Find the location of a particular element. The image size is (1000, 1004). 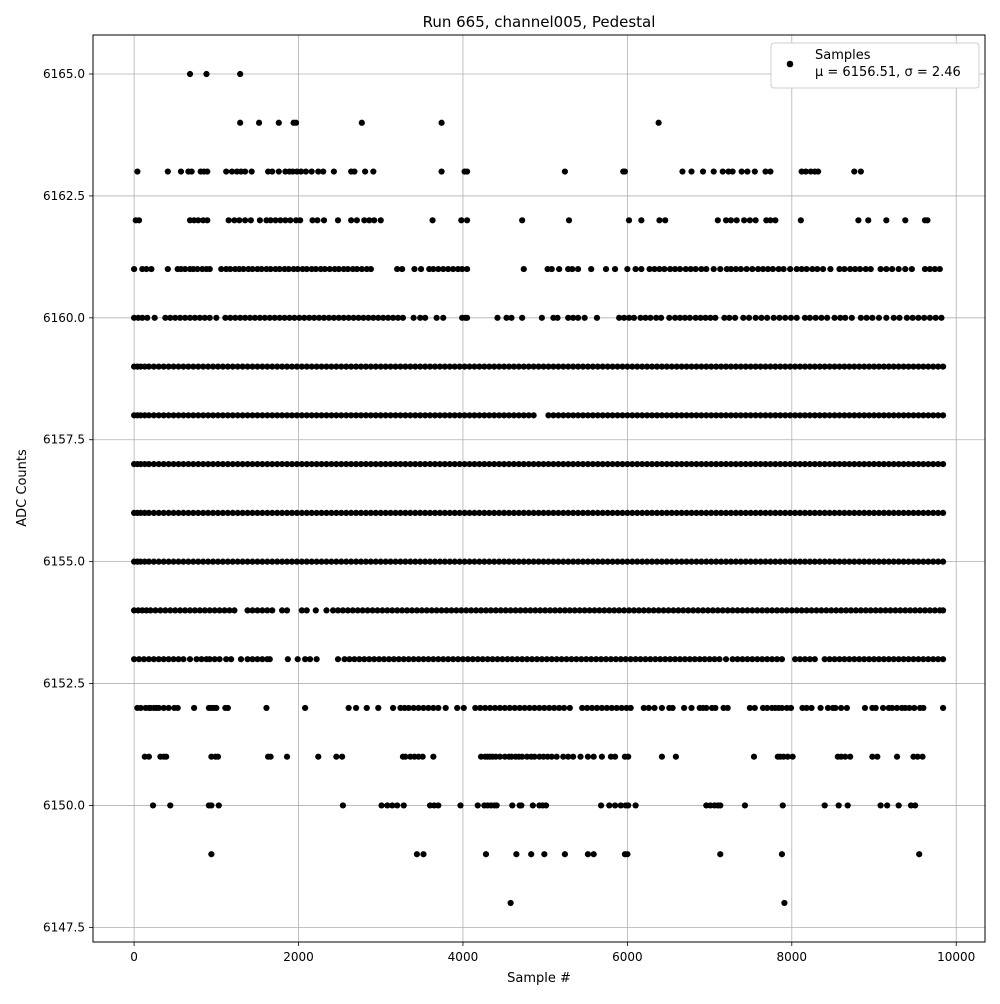

x-axis-label: Sample # is located at coordinates (539, 978).